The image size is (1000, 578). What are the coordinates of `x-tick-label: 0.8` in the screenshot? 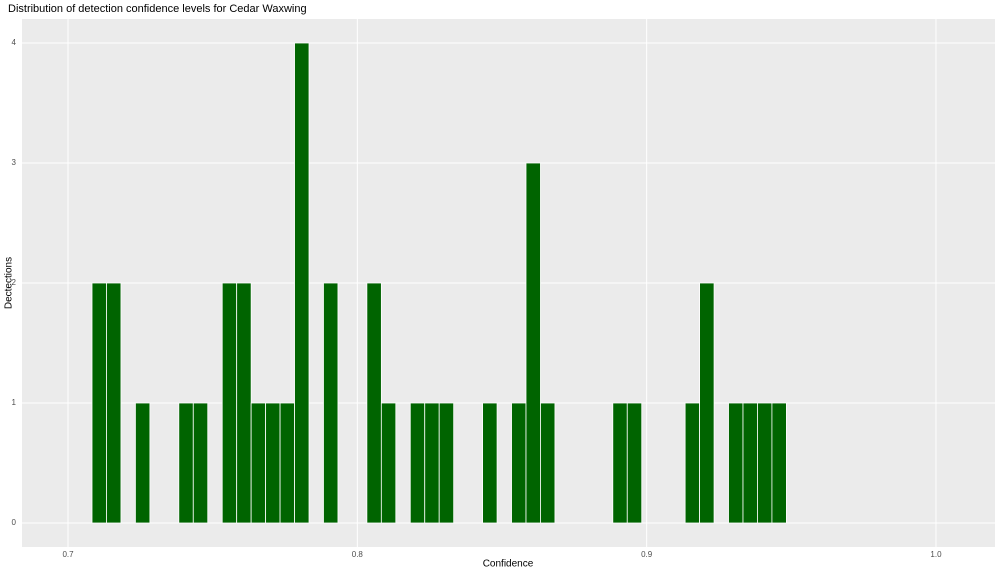 It's located at (358, 554).